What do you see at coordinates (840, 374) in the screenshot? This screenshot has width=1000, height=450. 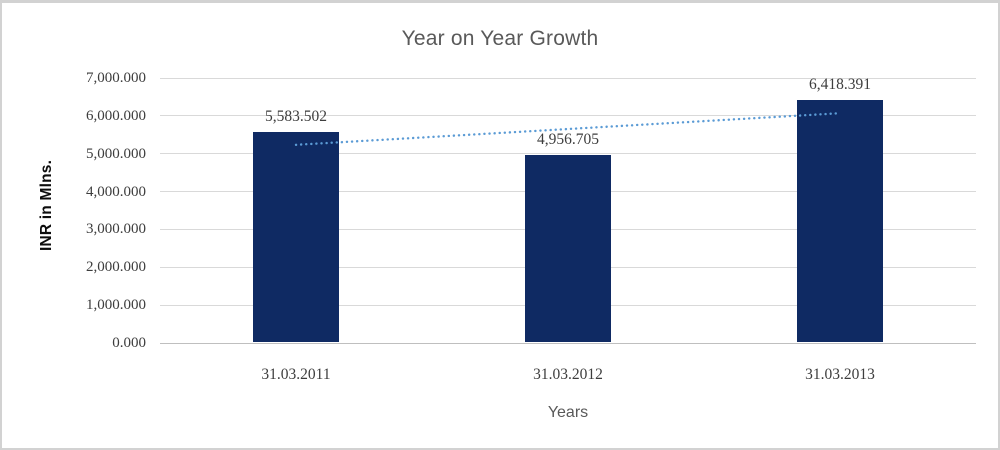 I see `x-tick-label: 31.03.2013` at bounding box center [840, 374].